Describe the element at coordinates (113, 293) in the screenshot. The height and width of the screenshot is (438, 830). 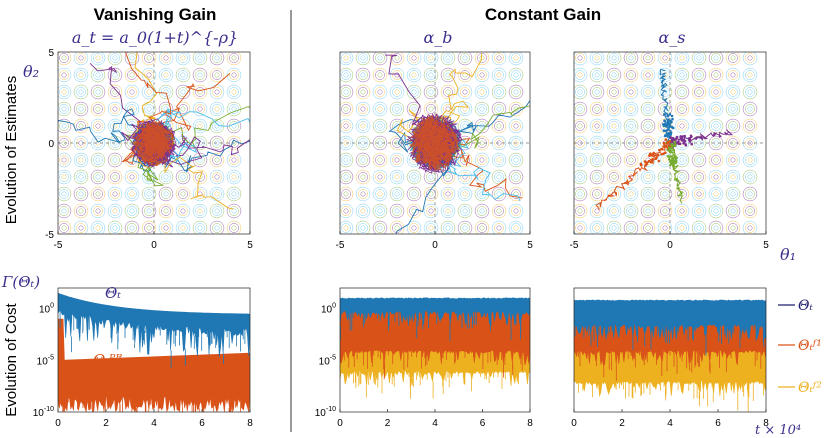
I see `annotation-theta-t: Θₜ` at that location.